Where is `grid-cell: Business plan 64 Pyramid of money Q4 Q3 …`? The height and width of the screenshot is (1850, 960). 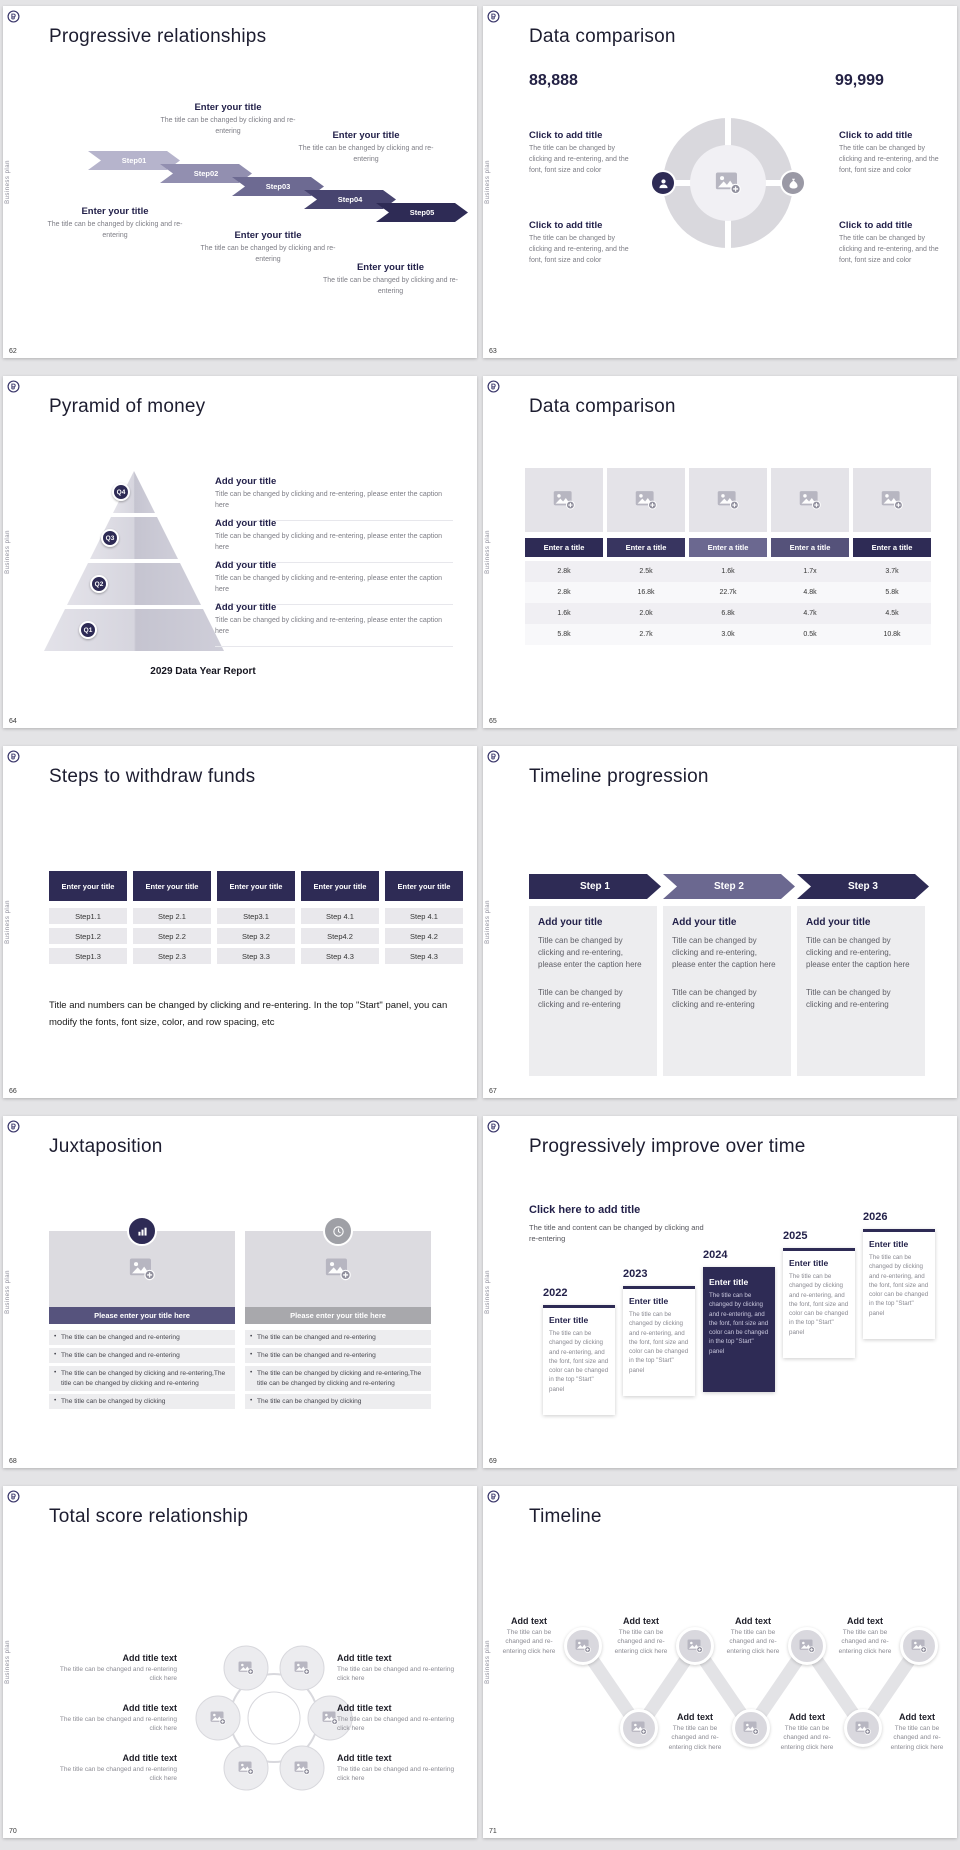 grid-cell: Business plan 64 Pyramid of money Q4 Q3 … is located at coordinates (240, 555).